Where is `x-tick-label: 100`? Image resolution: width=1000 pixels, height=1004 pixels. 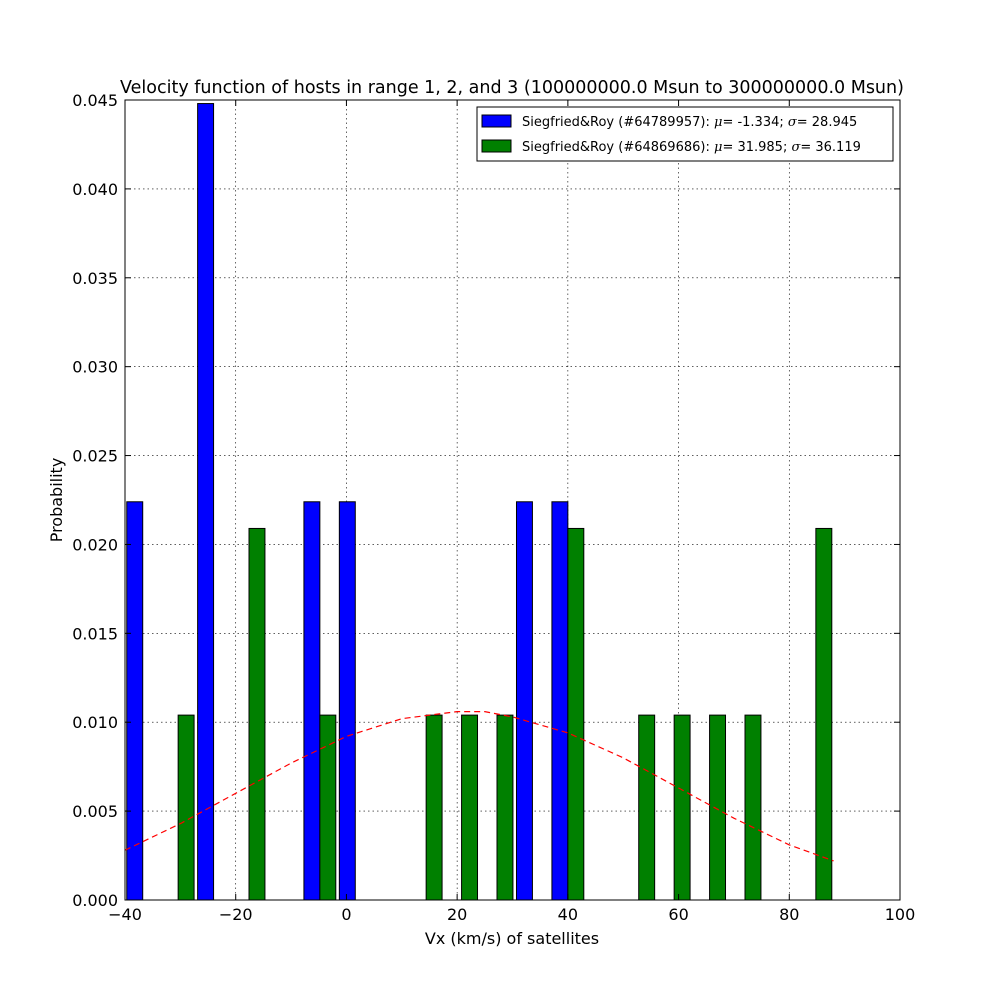
x-tick-label: 100 is located at coordinates (900, 914).